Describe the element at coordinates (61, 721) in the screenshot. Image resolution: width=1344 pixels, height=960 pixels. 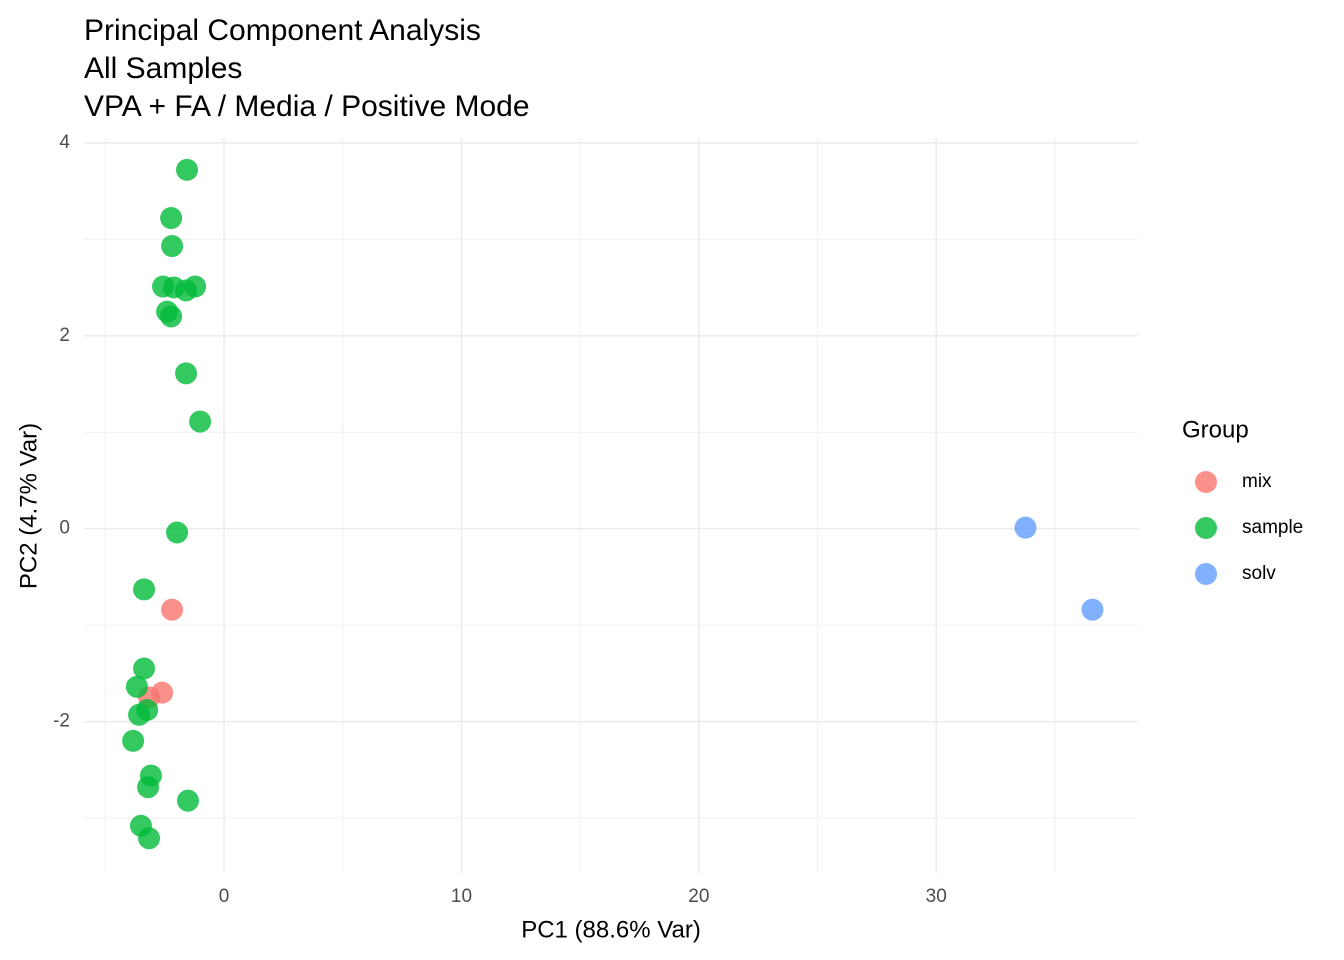
I see `y-tick-label: -2` at that location.